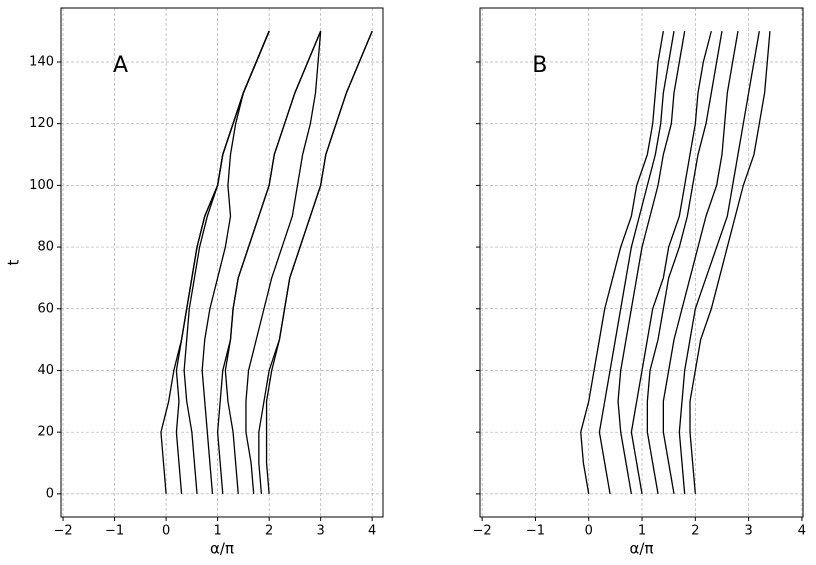  I want to click on y-tick-label: 0, so click(50, 493).